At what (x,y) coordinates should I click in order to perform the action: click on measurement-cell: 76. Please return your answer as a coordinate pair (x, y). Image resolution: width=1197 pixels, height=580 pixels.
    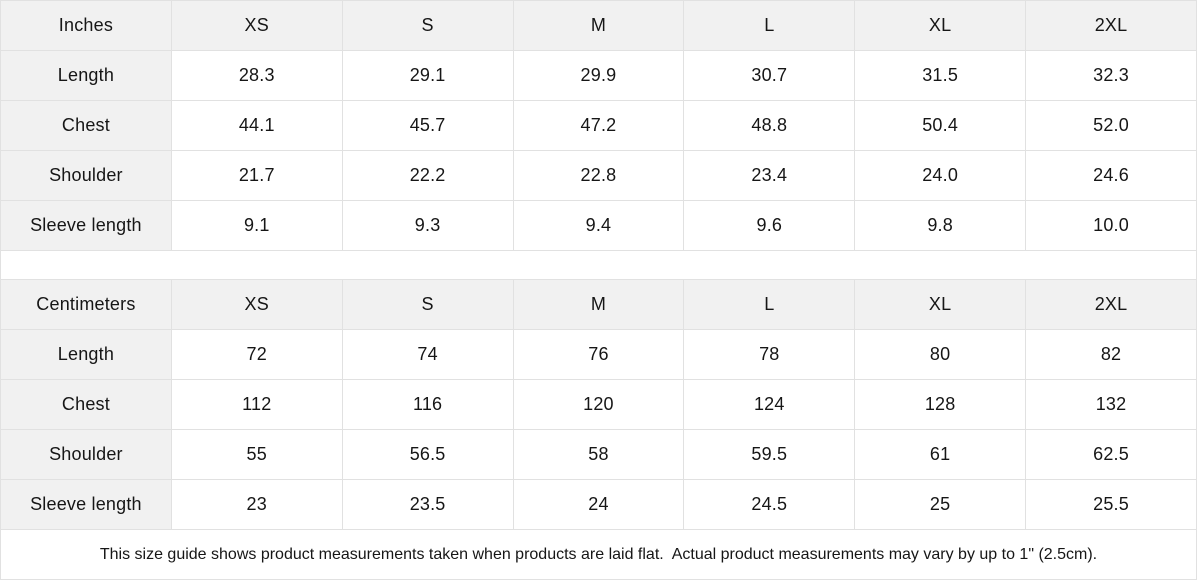
    Looking at the image, I should click on (598, 354).